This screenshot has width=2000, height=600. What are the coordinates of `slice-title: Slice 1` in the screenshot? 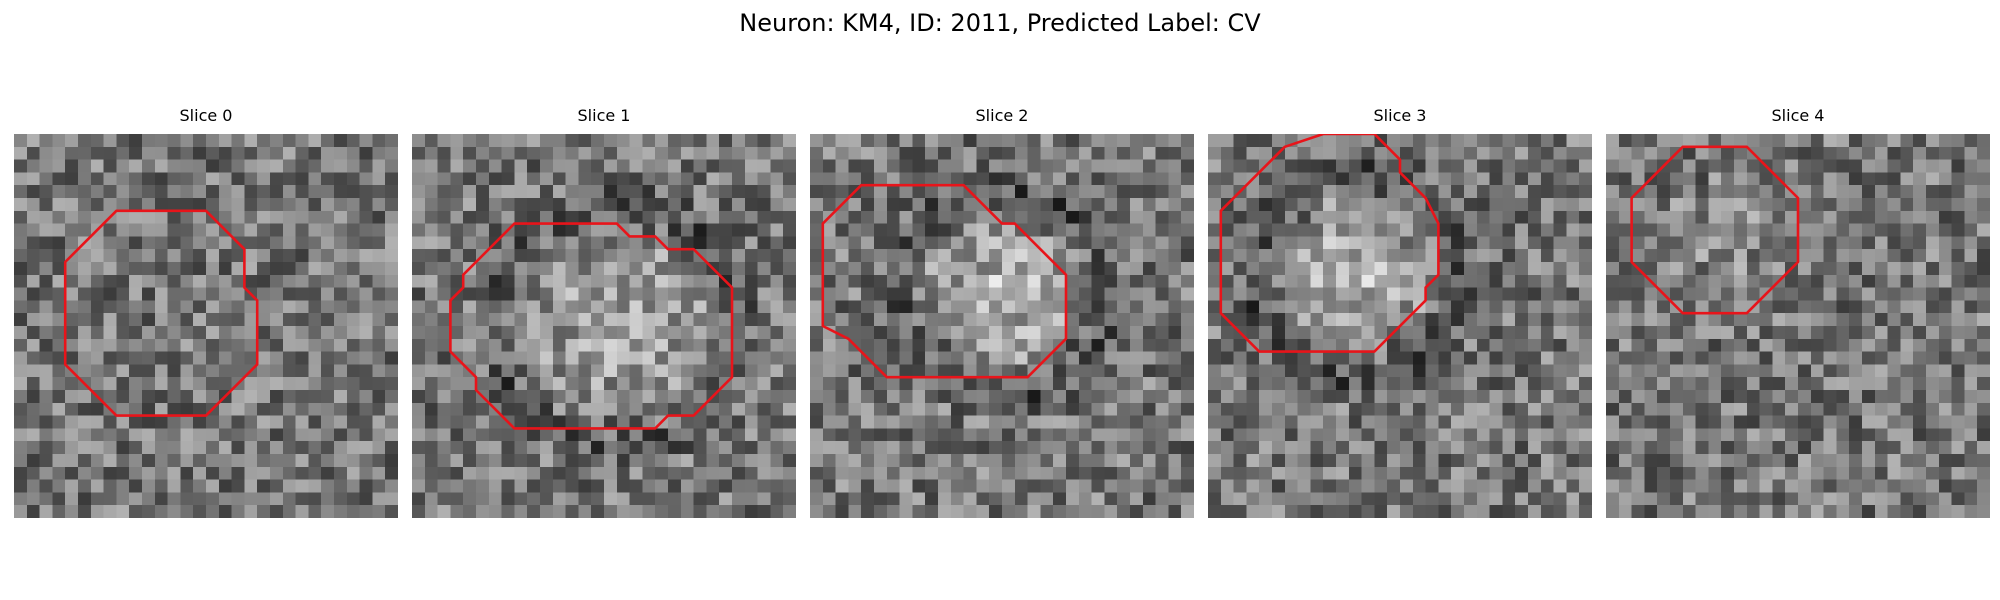 It's located at (604, 115).